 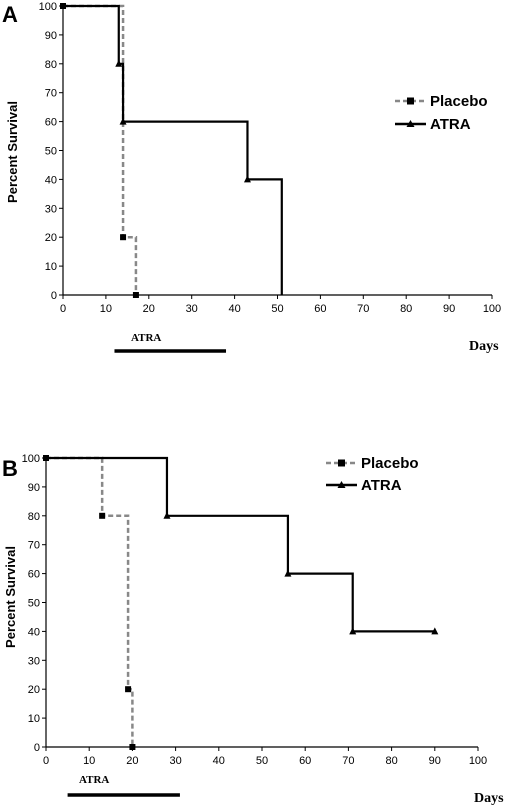 What do you see at coordinates (89, 761) in the screenshot?
I see `panel-b-x-tick-label: 10` at bounding box center [89, 761].